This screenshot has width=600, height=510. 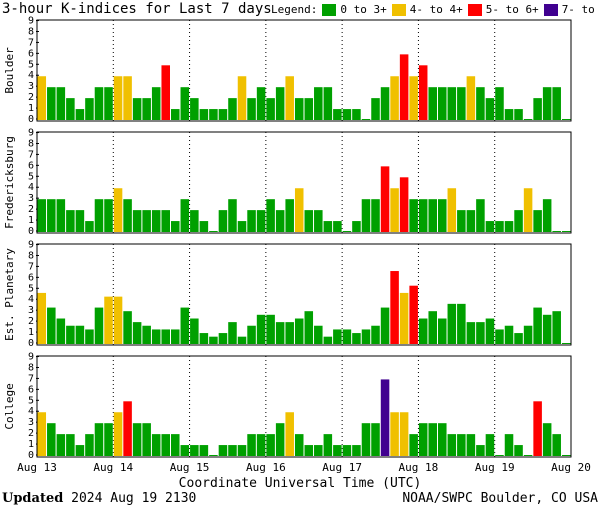 What do you see at coordinates (427, 9) in the screenshot?
I see `legend-item-active: 4- to 4+` at bounding box center [427, 9].